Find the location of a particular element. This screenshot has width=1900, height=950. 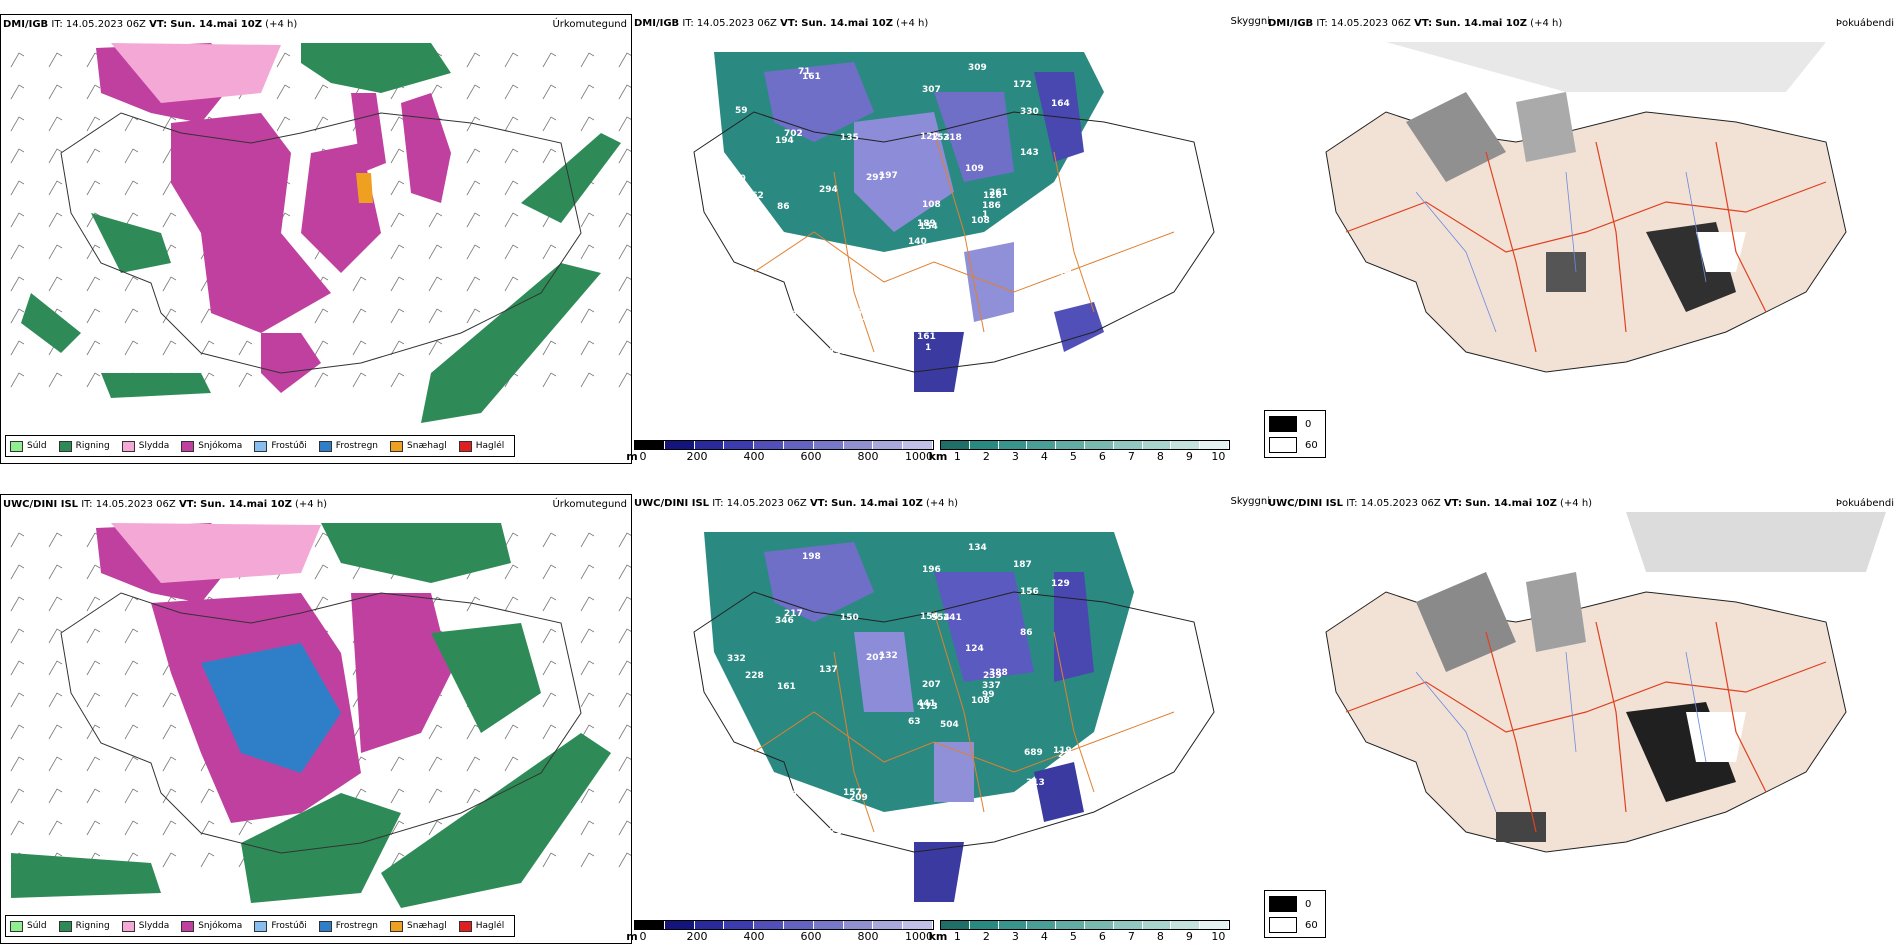

visibility-value-label: 161 is located at coordinates (786, 687).